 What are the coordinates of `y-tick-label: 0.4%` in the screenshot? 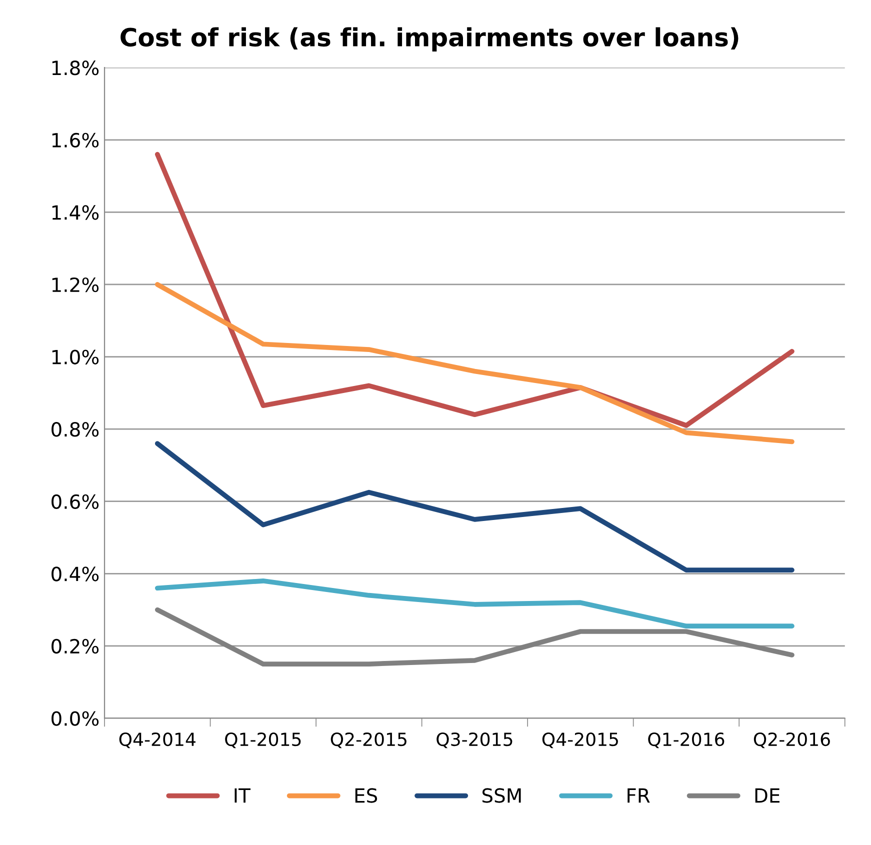 It's located at (75, 574).